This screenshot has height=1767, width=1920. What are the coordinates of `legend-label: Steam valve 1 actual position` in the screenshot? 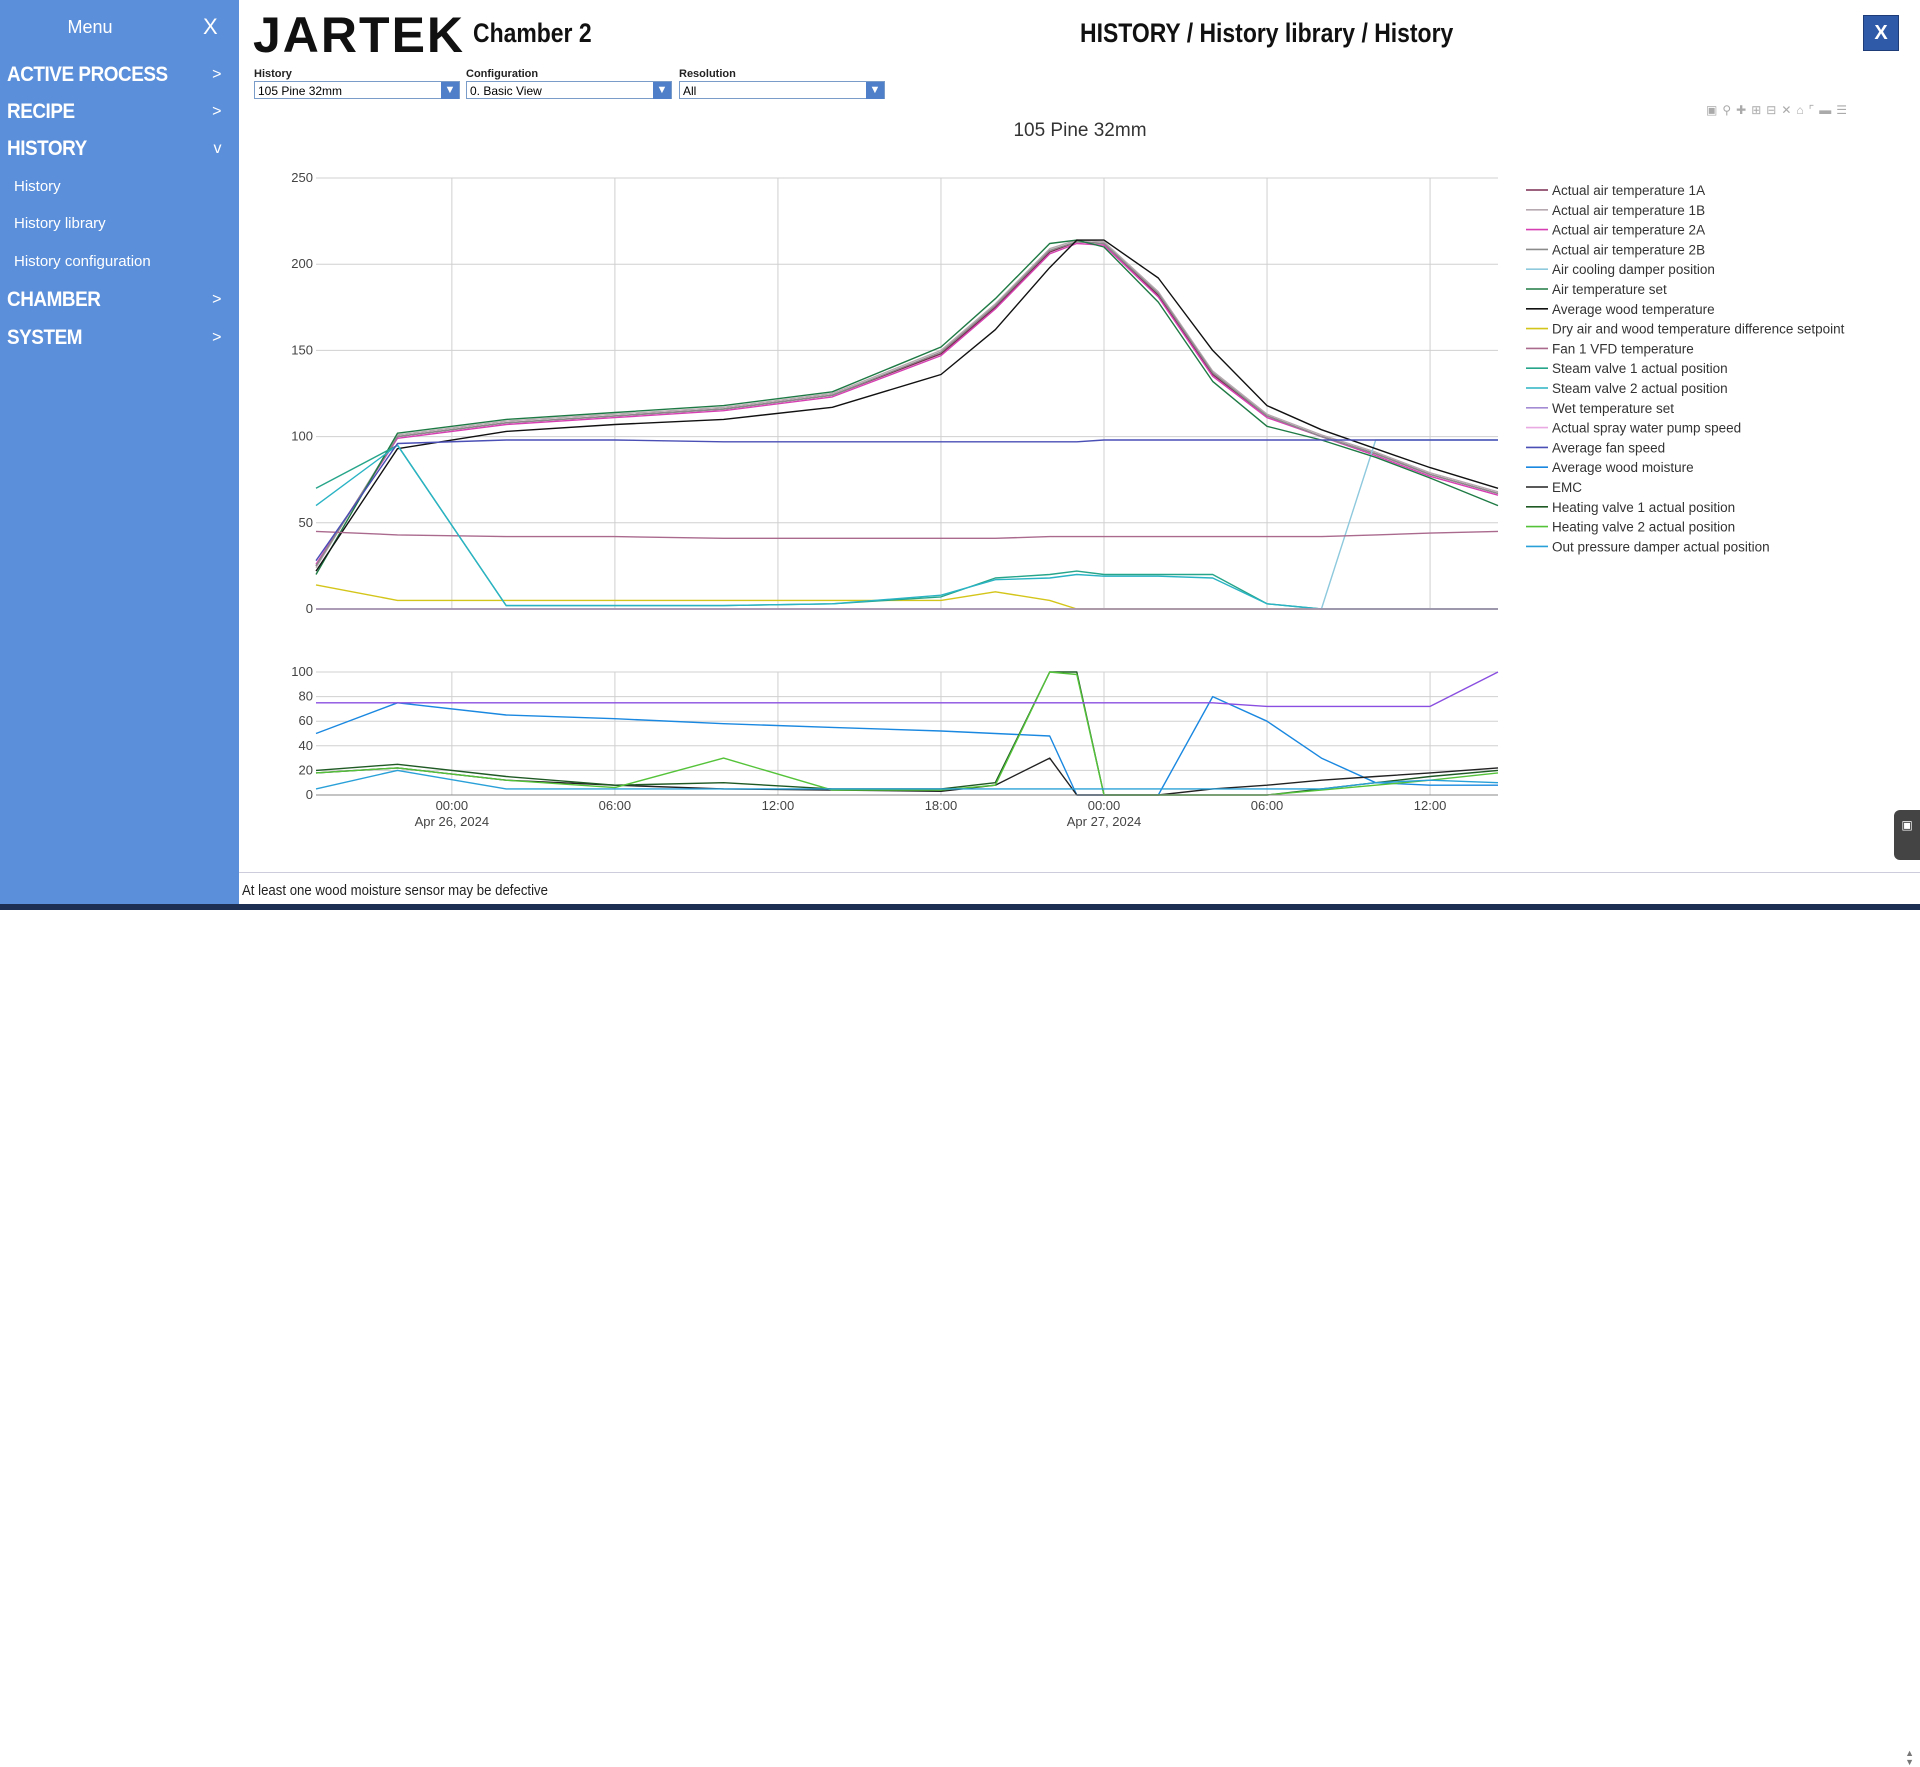 It's located at (1640, 368).